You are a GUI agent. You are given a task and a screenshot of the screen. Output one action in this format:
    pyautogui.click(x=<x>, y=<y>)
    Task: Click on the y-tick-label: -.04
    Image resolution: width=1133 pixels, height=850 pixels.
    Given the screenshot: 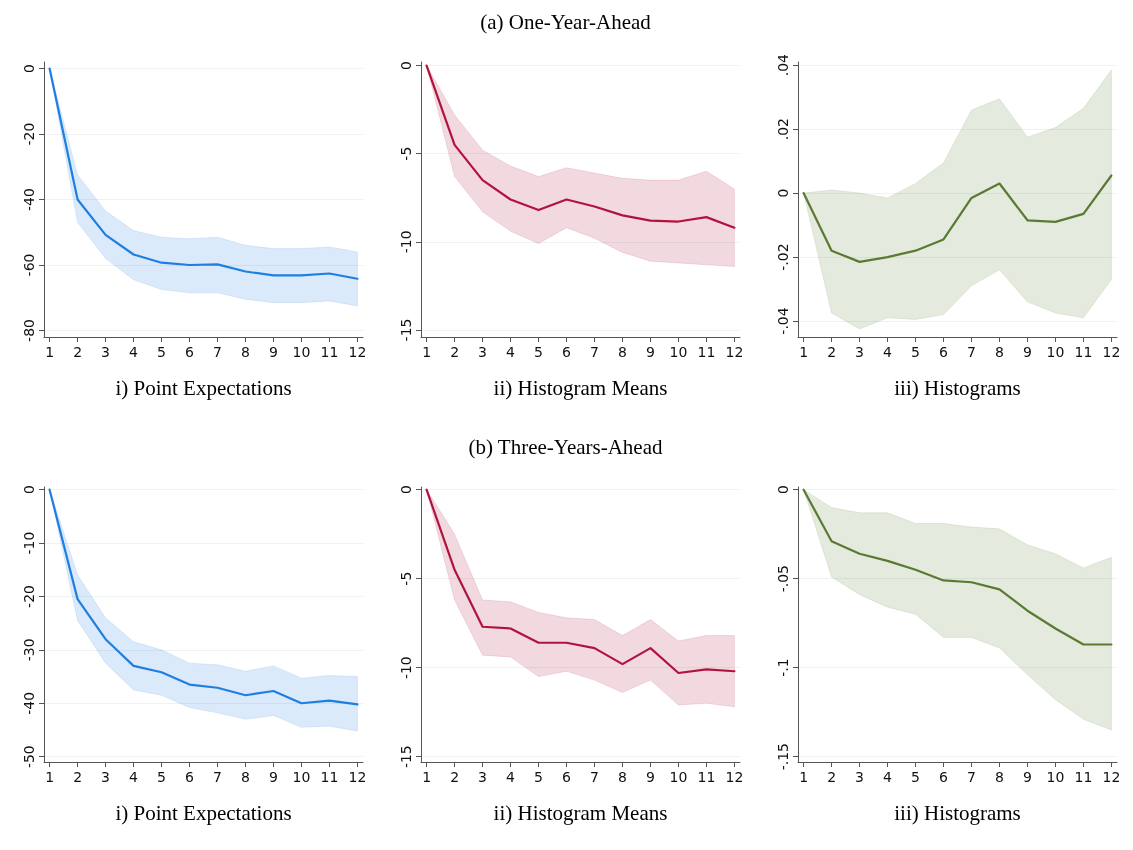 What is the action you would take?
    pyautogui.click(x=783, y=321)
    